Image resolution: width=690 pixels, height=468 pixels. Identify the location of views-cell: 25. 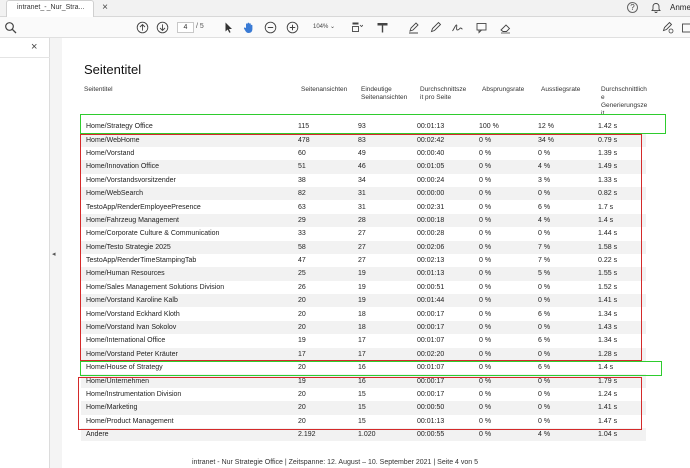
(328, 274).